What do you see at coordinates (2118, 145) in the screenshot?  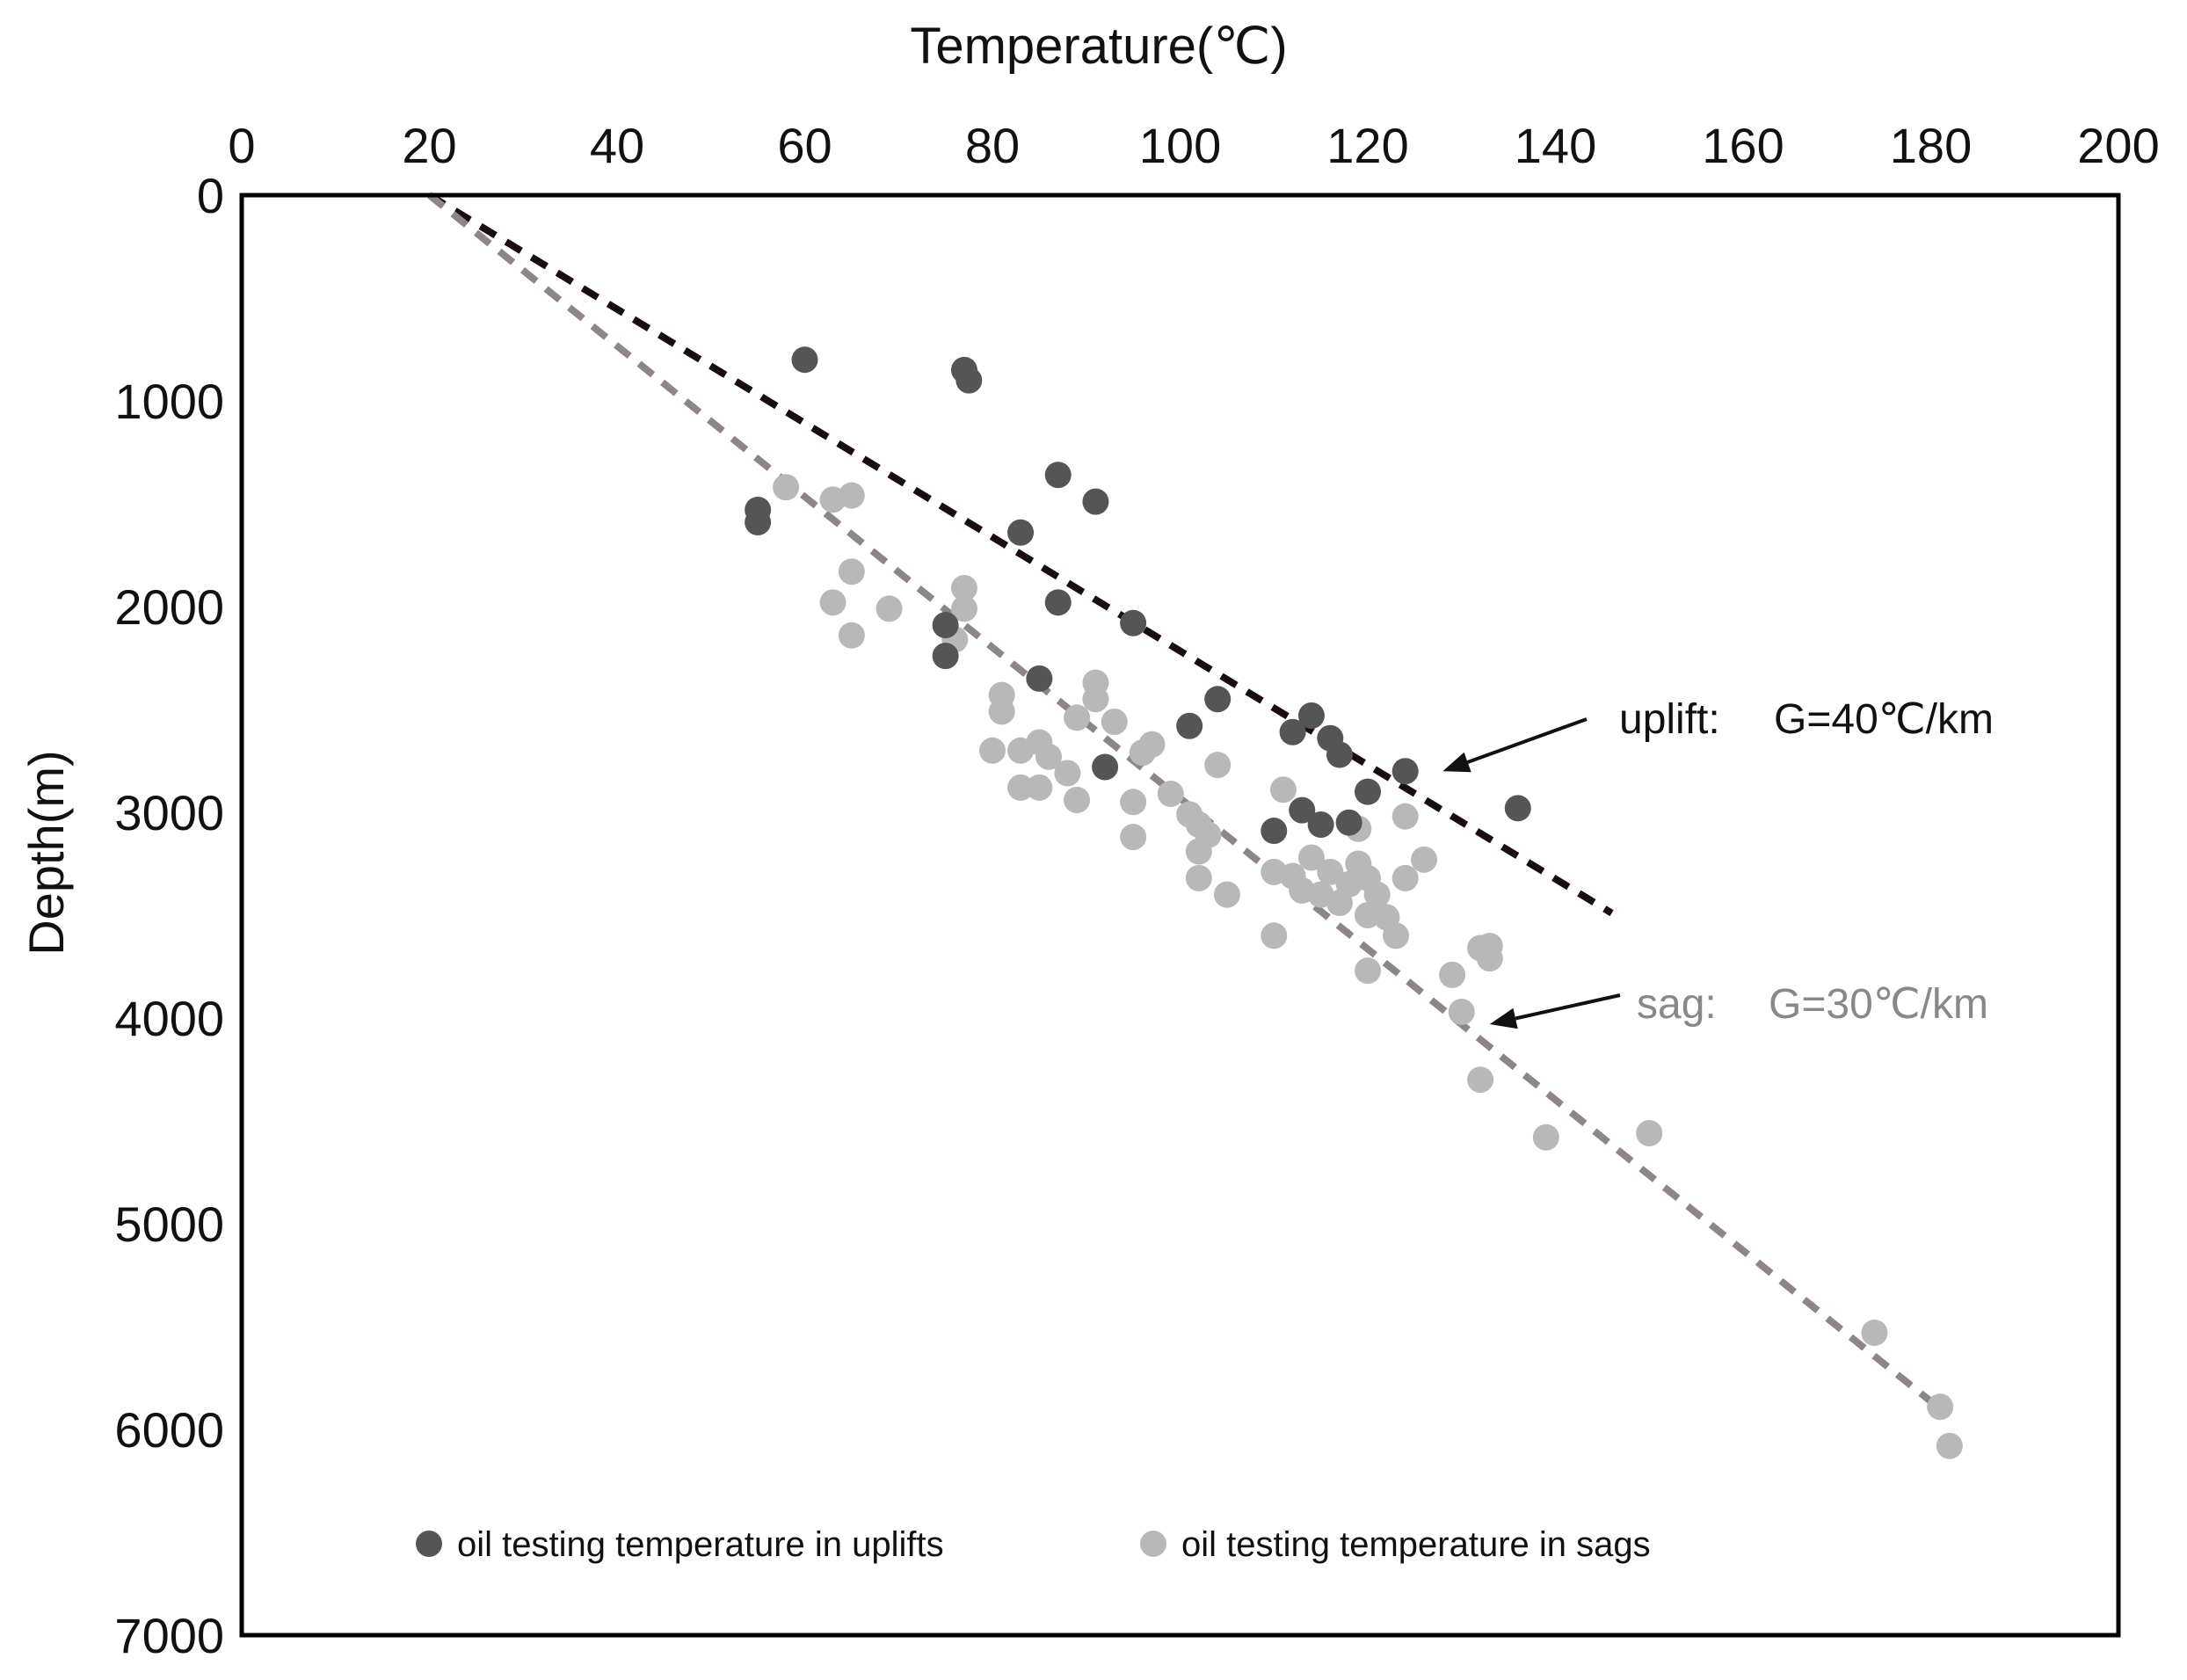 I see `x-tick-label: 200` at bounding box center [2118, 145].